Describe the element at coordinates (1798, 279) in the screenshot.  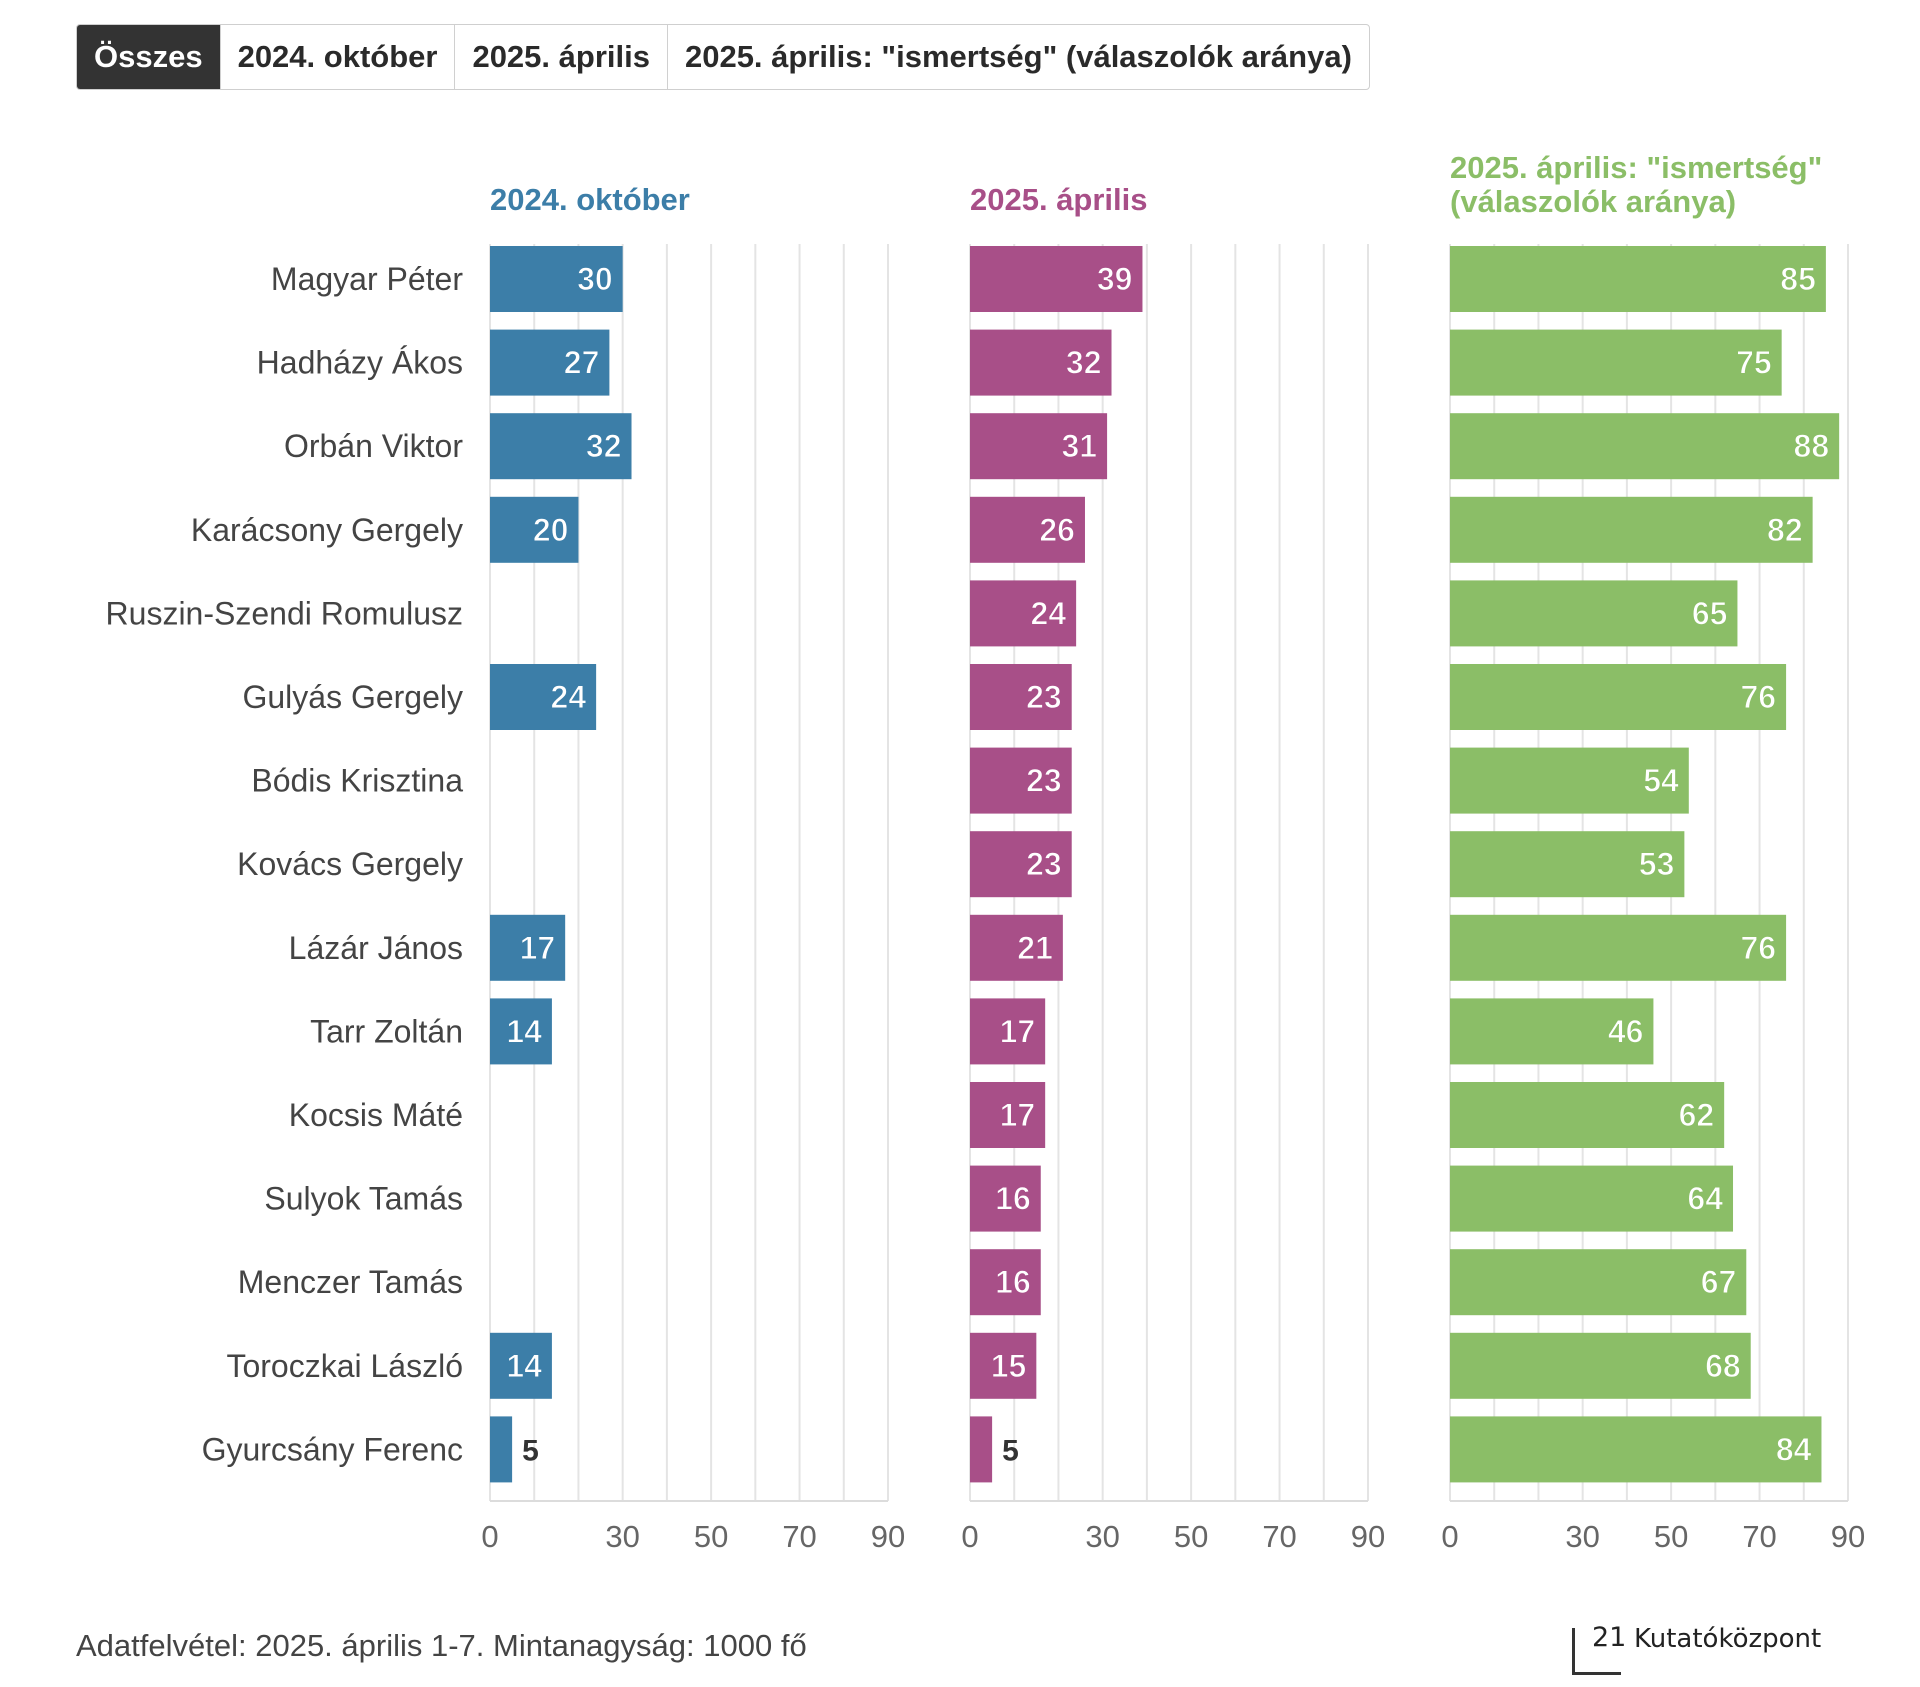
I see `data-label: 85` at that location.